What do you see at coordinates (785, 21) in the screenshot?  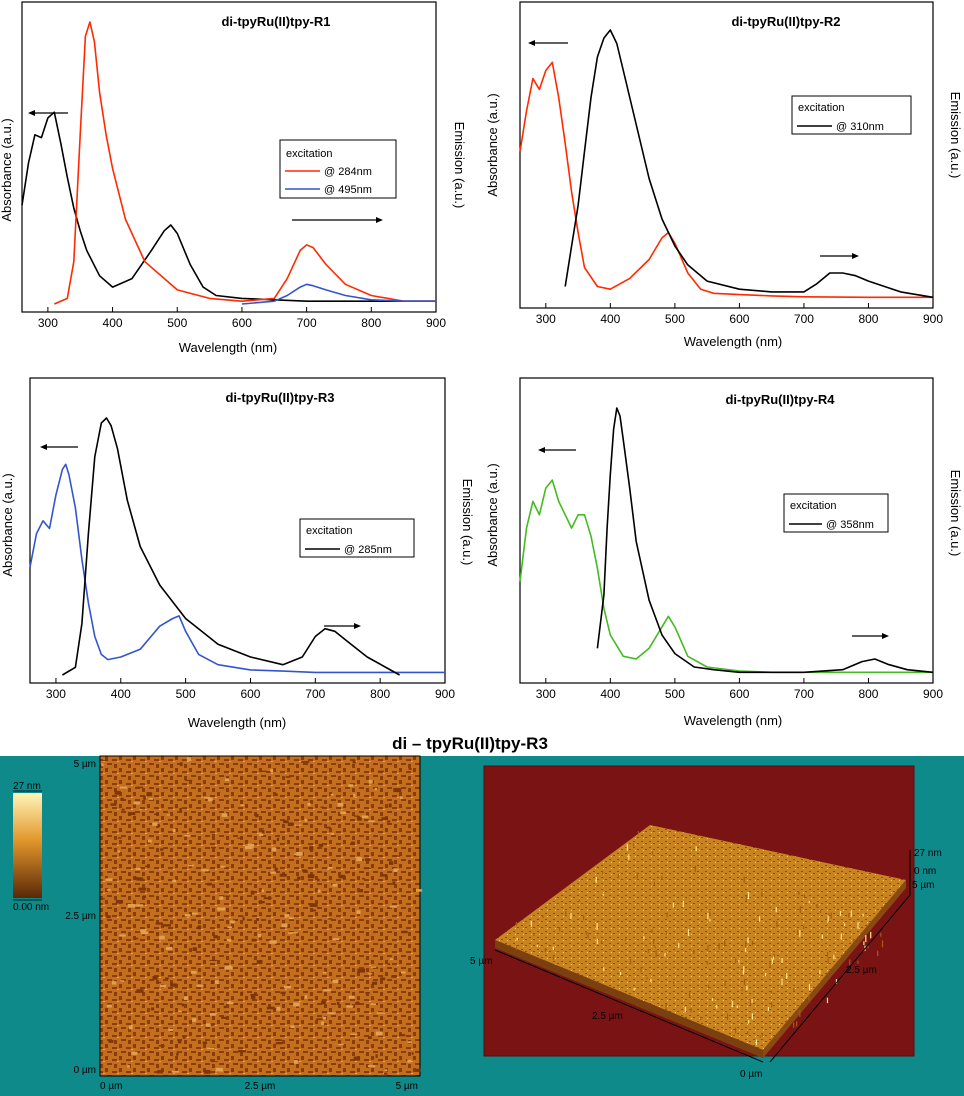 I see `panel-title: di-tpyRu(II)tpy-R2` at bounding box center [785, 21].